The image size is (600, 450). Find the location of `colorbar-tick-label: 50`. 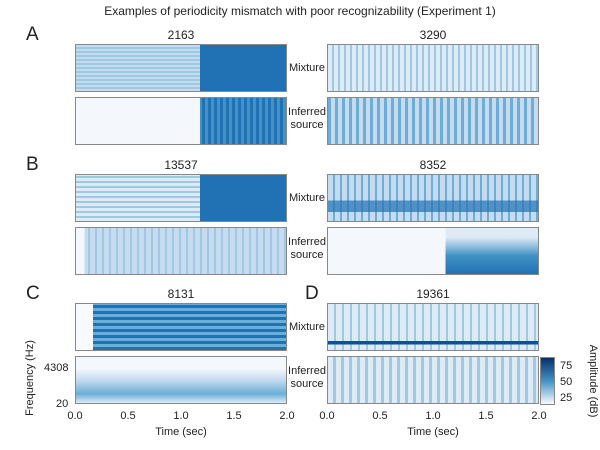

colorbar-tick-label: 50 is located at coordinates (566, 382).